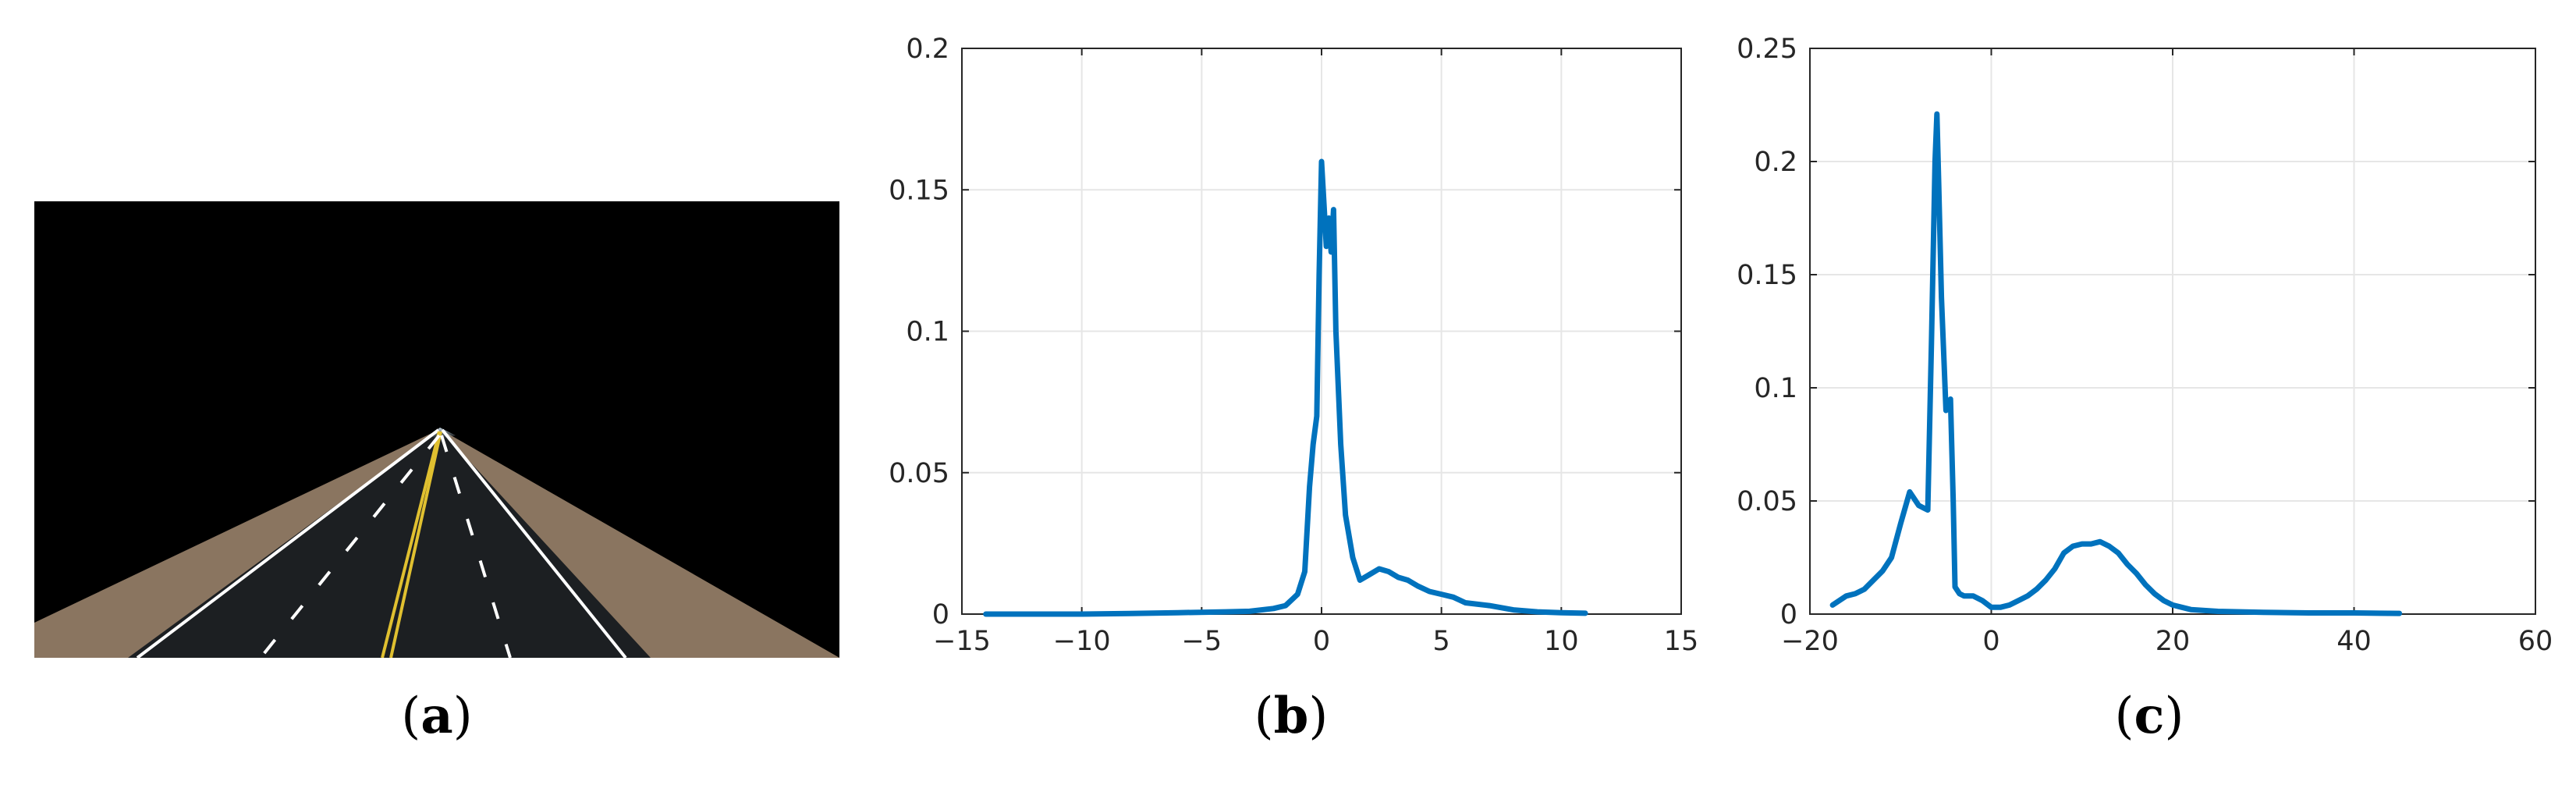 This screenshot has width=2576, height=792. I want to click on x-tick-label: 20, so click(2173, 641).